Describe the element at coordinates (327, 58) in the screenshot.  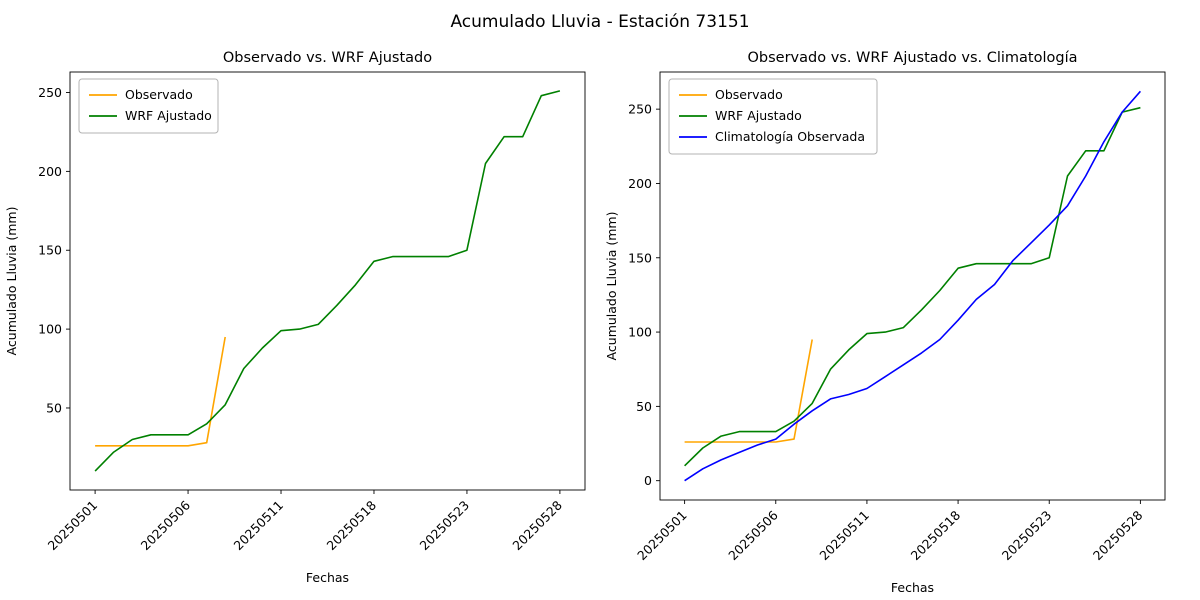
I see `subplot-title: Observado vs. WRF Ajustado` at that location.